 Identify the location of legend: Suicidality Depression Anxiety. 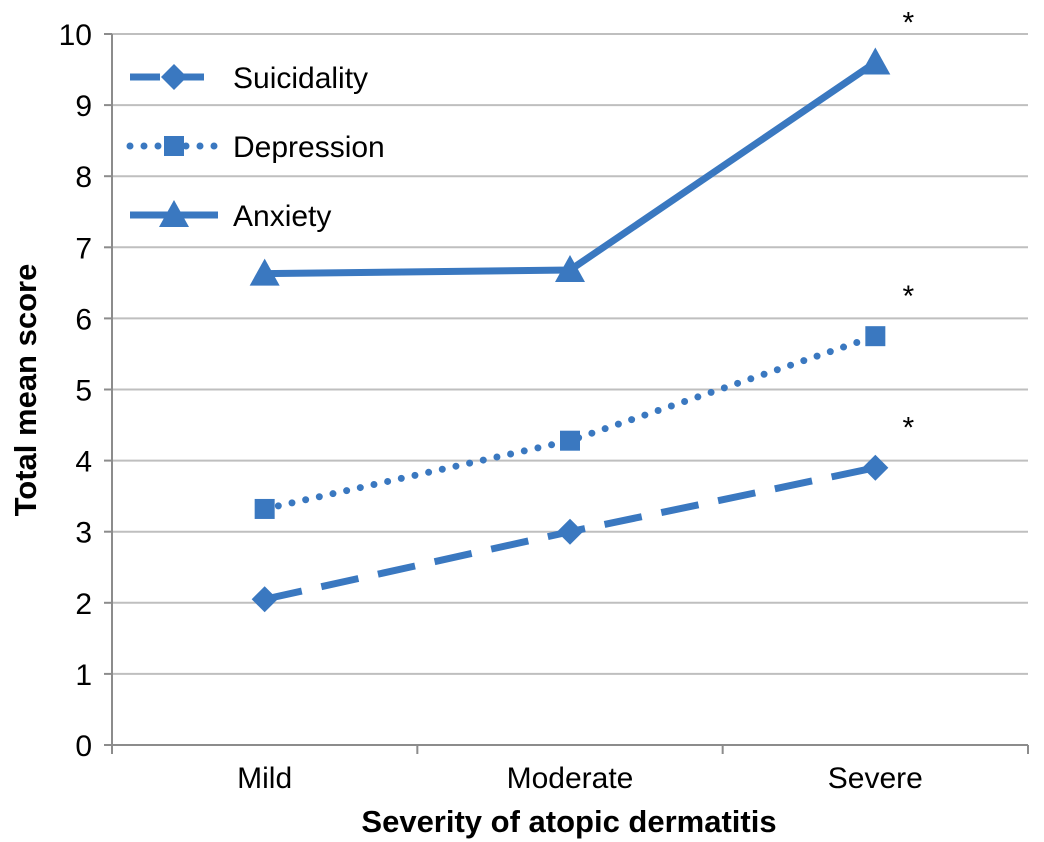
(255, 147).